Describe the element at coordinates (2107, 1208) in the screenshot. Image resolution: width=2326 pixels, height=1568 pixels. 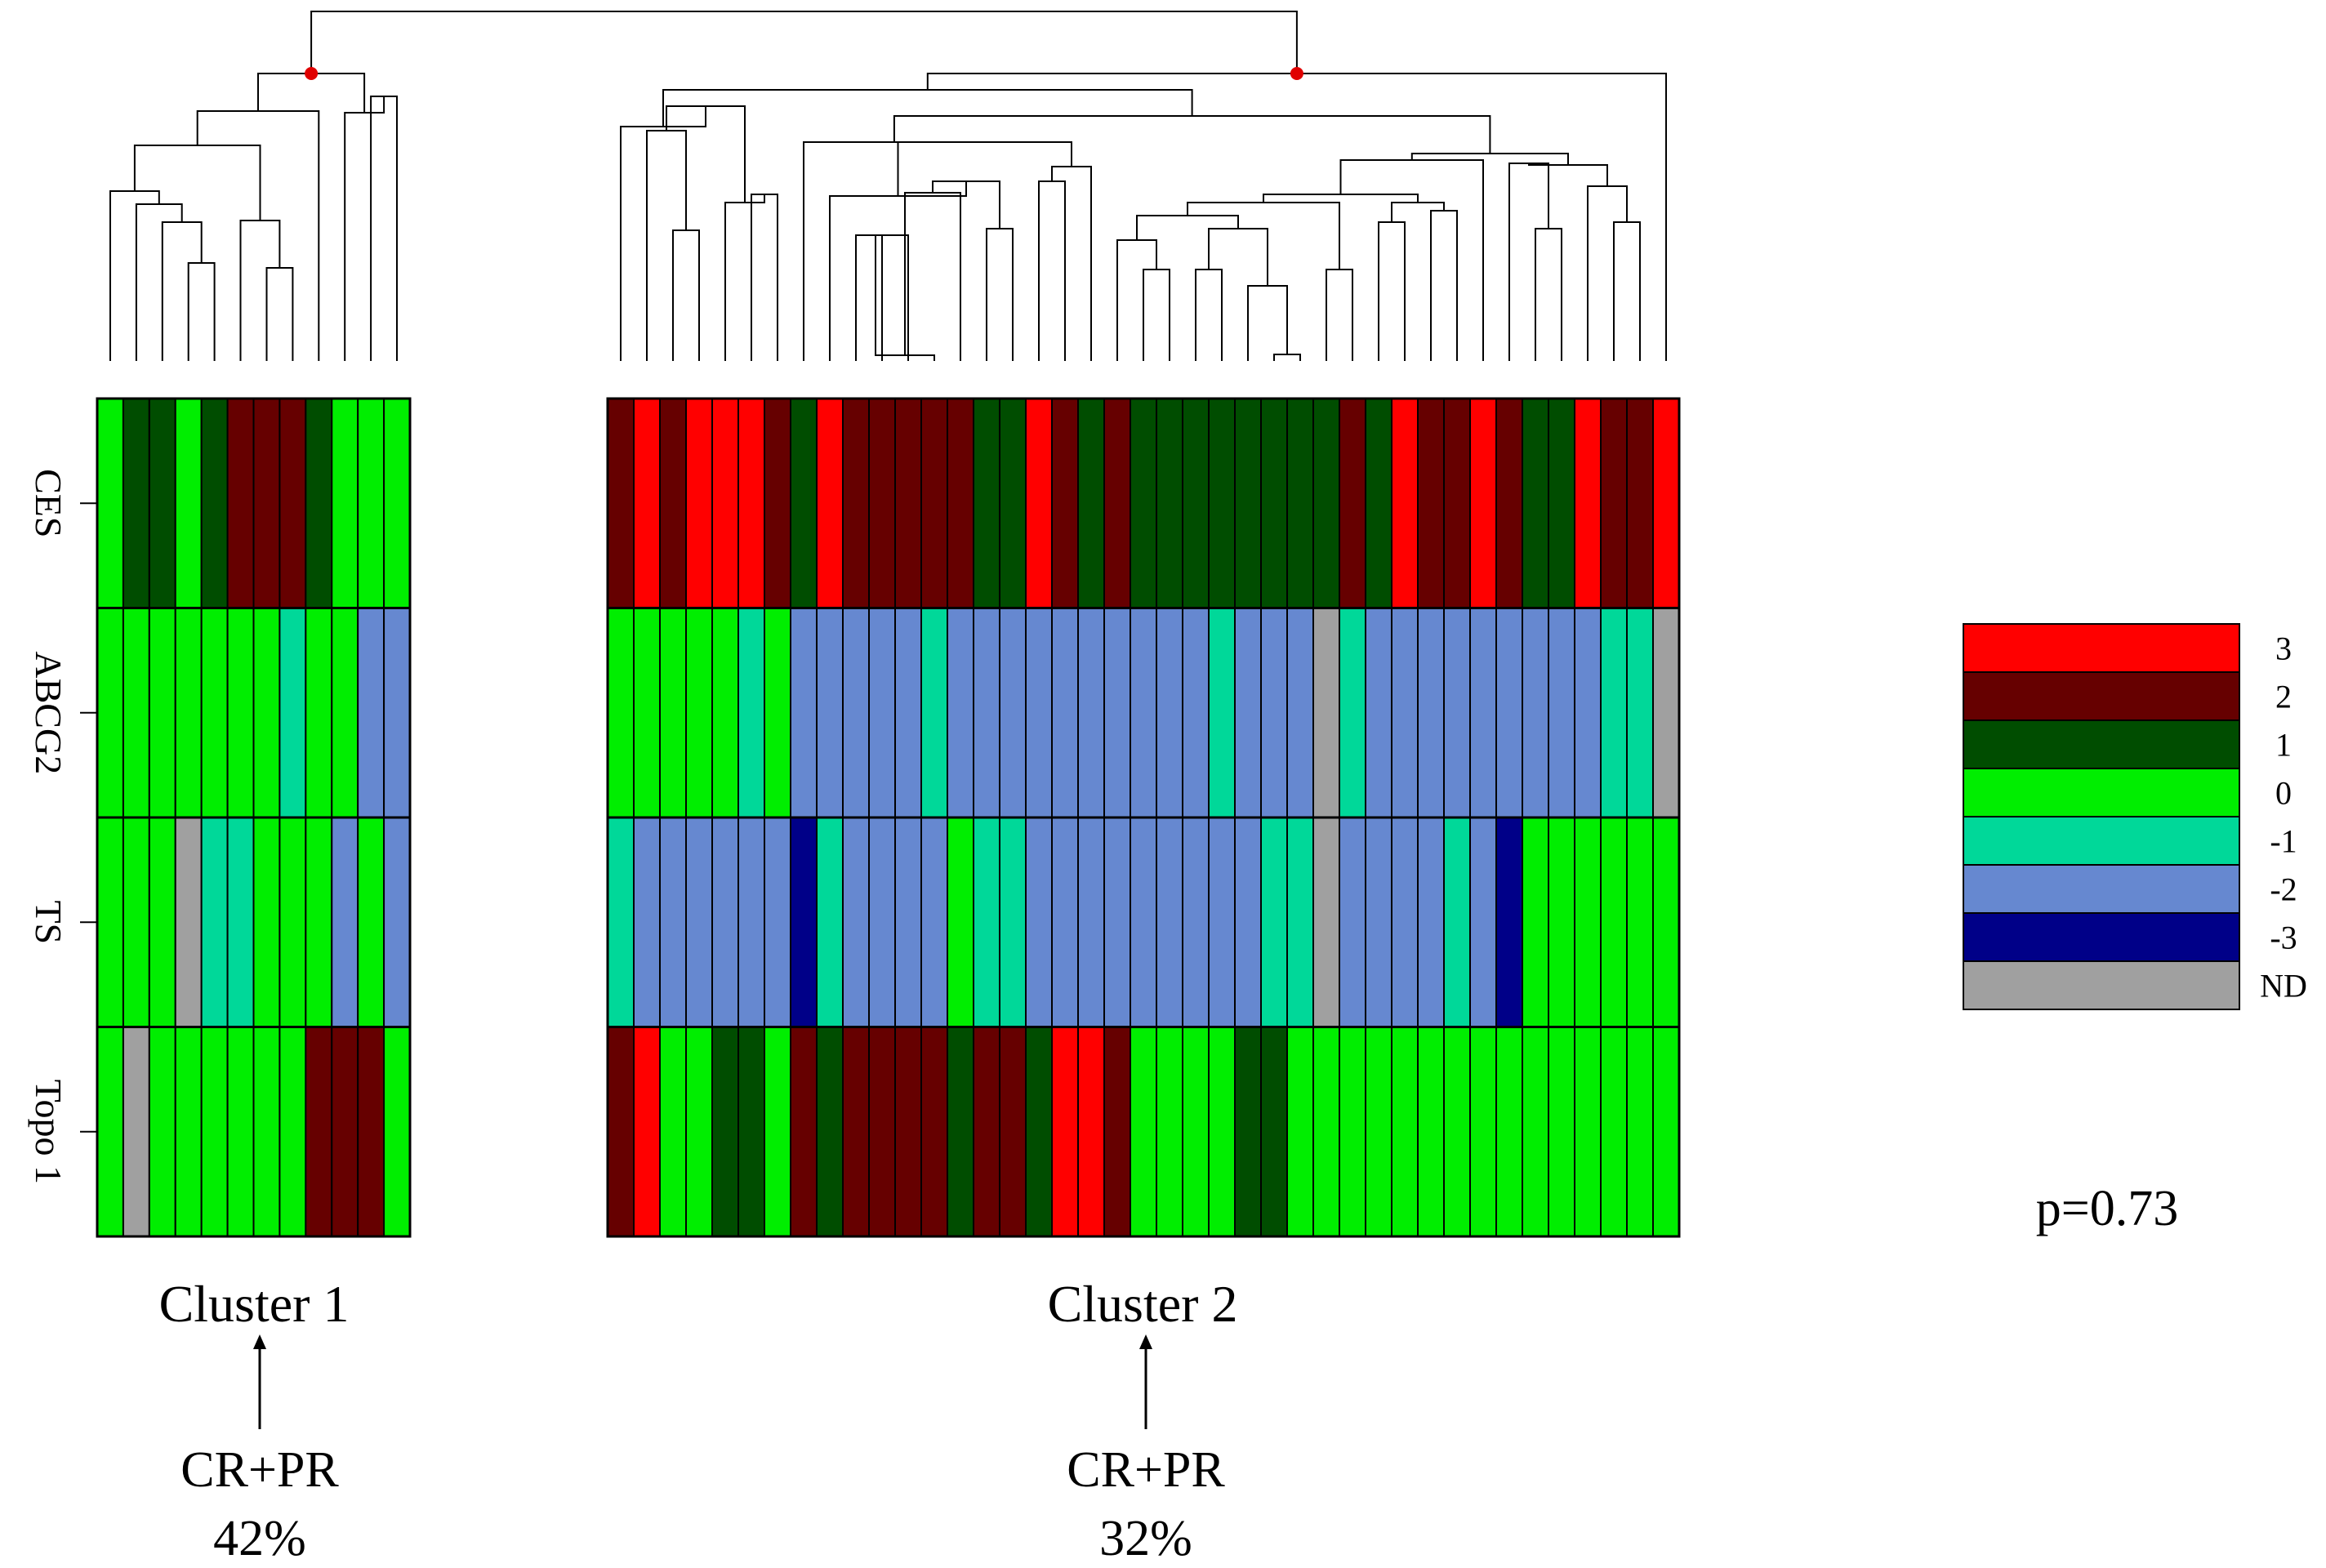
I see `p-value-label: p=0.73` at that location.